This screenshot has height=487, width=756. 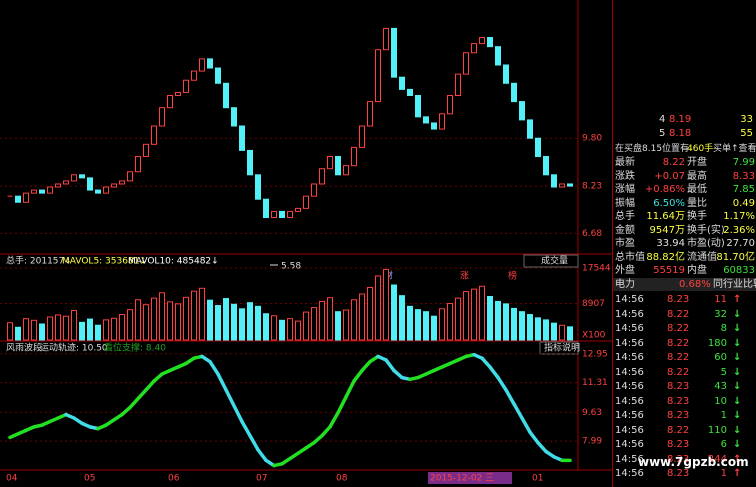 I want to click on stat-label: 总市值, so click(x=630, y=257).